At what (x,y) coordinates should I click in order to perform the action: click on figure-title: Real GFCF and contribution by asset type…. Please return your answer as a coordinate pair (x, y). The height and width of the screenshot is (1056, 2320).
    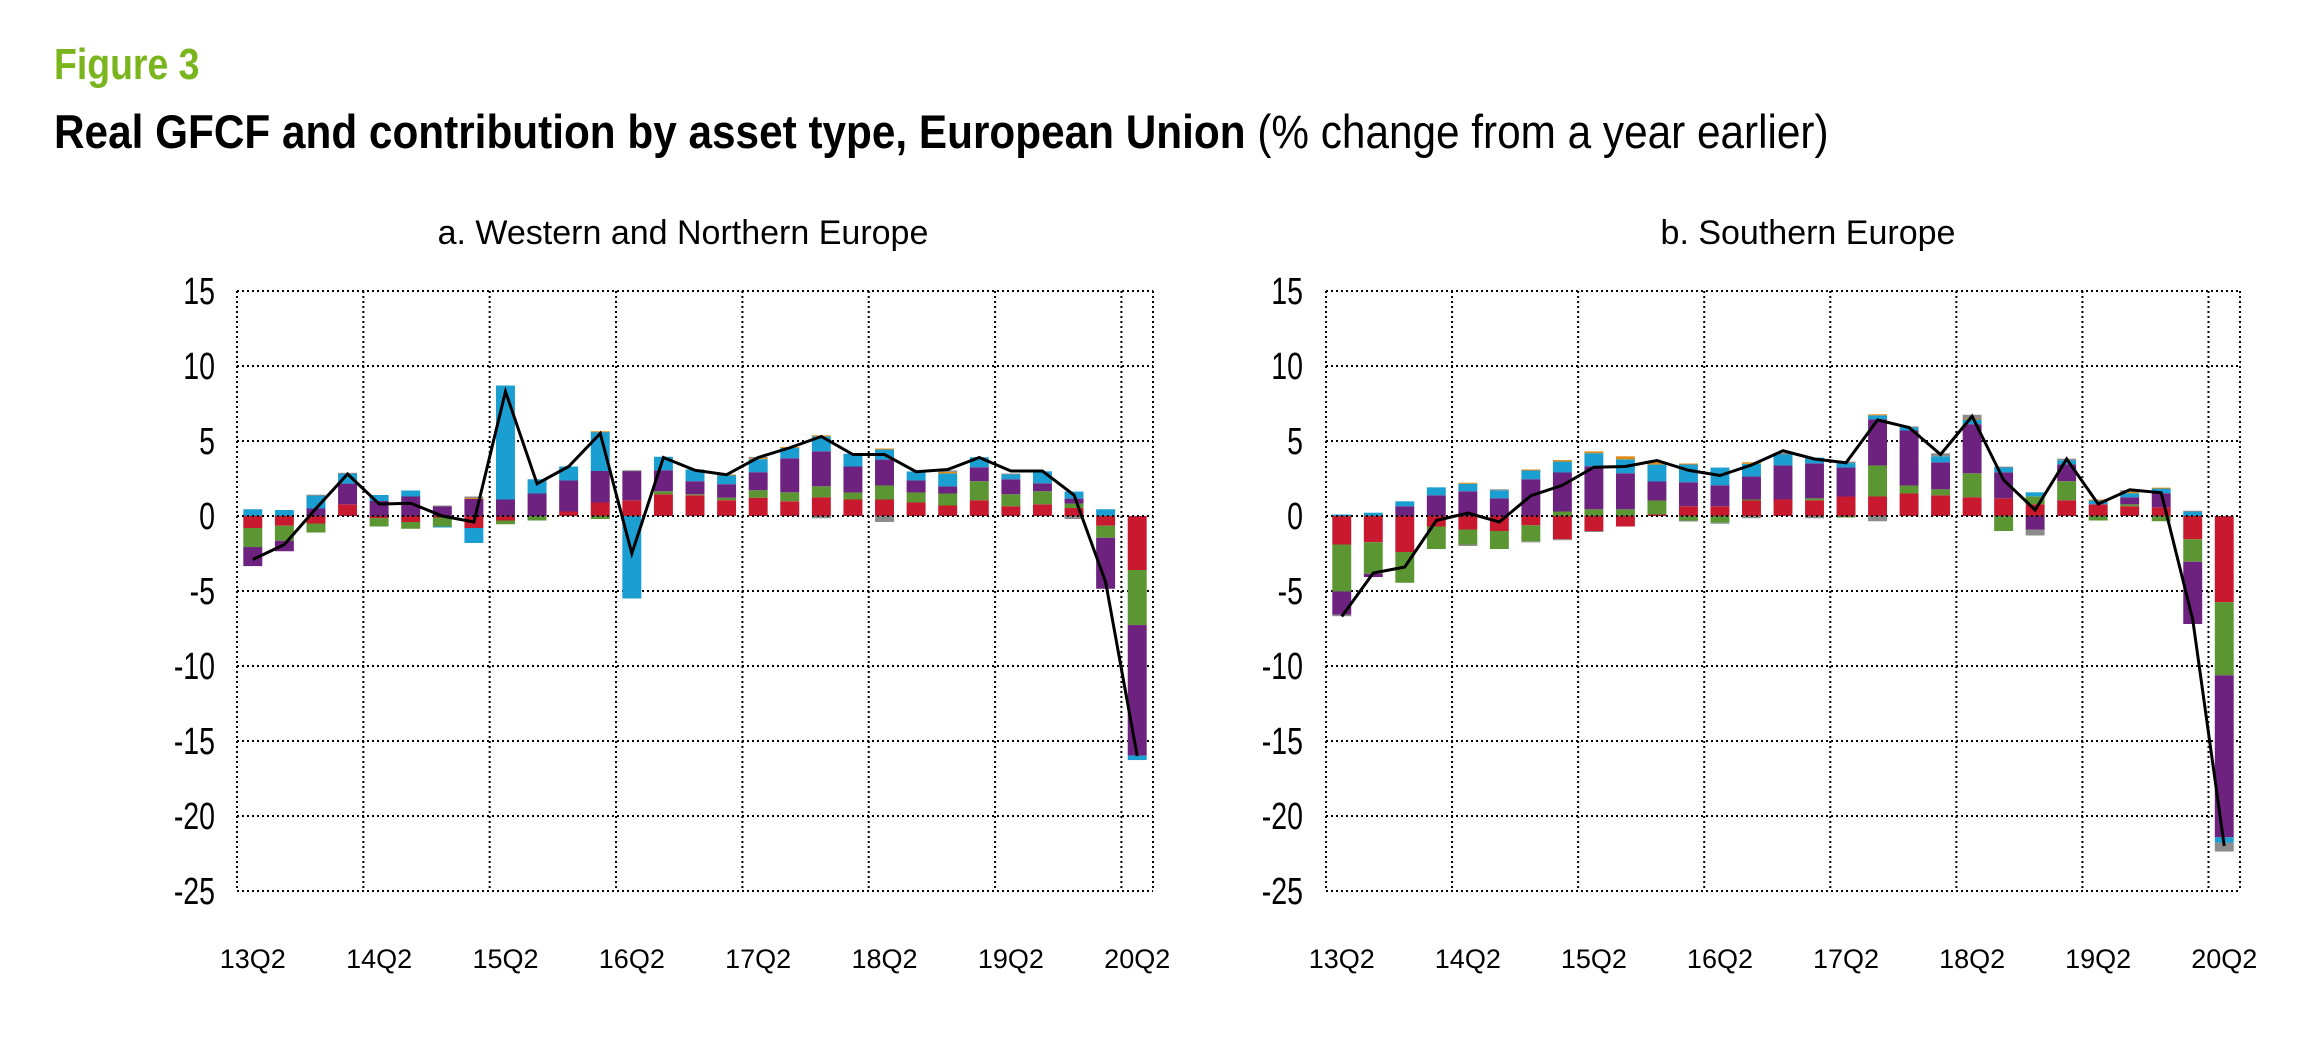
    Looking at the image, I should click on (941, 131).